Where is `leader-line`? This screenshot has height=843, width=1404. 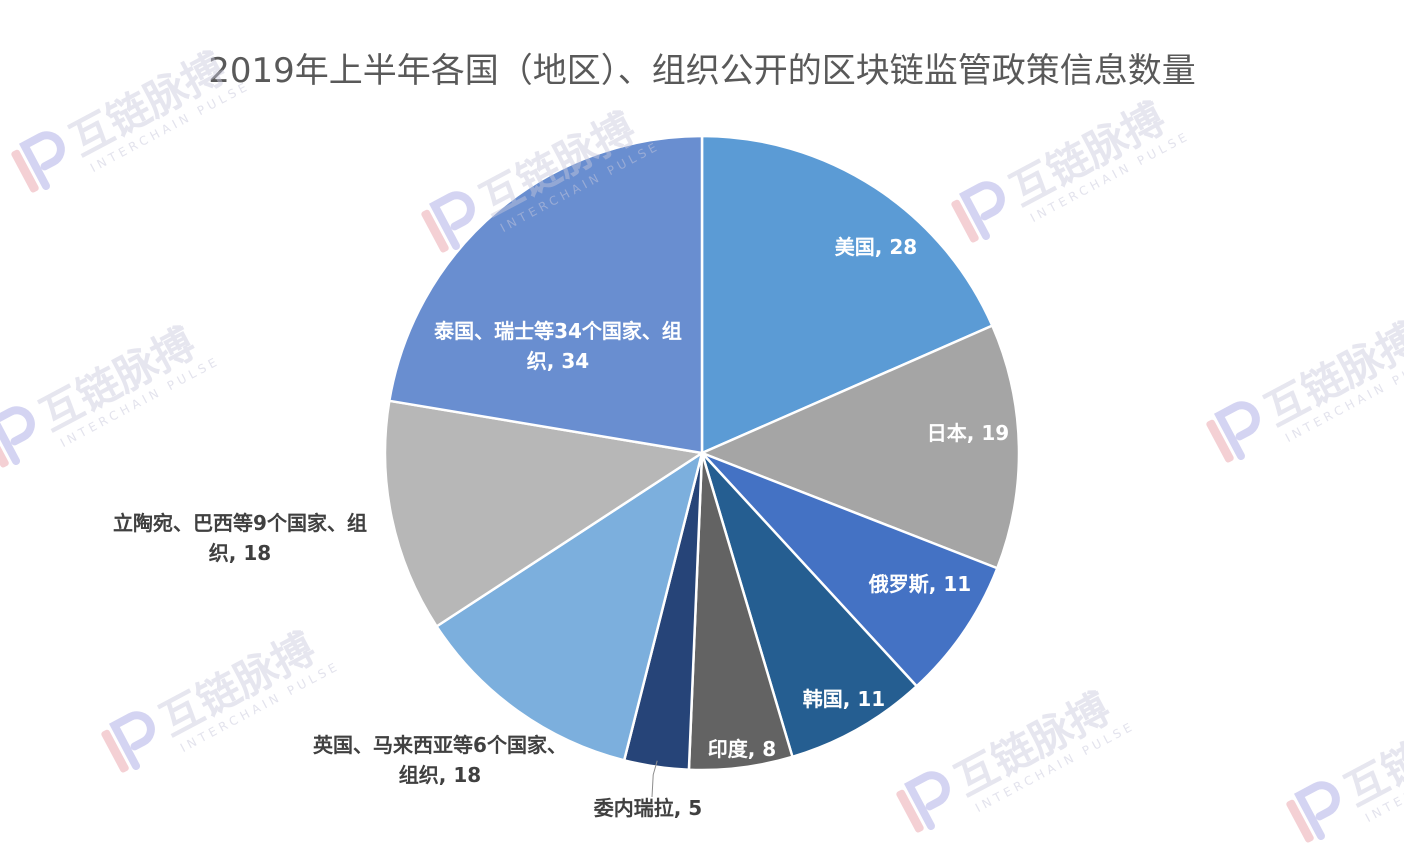
leader-line is located at coordinates (654, 779).